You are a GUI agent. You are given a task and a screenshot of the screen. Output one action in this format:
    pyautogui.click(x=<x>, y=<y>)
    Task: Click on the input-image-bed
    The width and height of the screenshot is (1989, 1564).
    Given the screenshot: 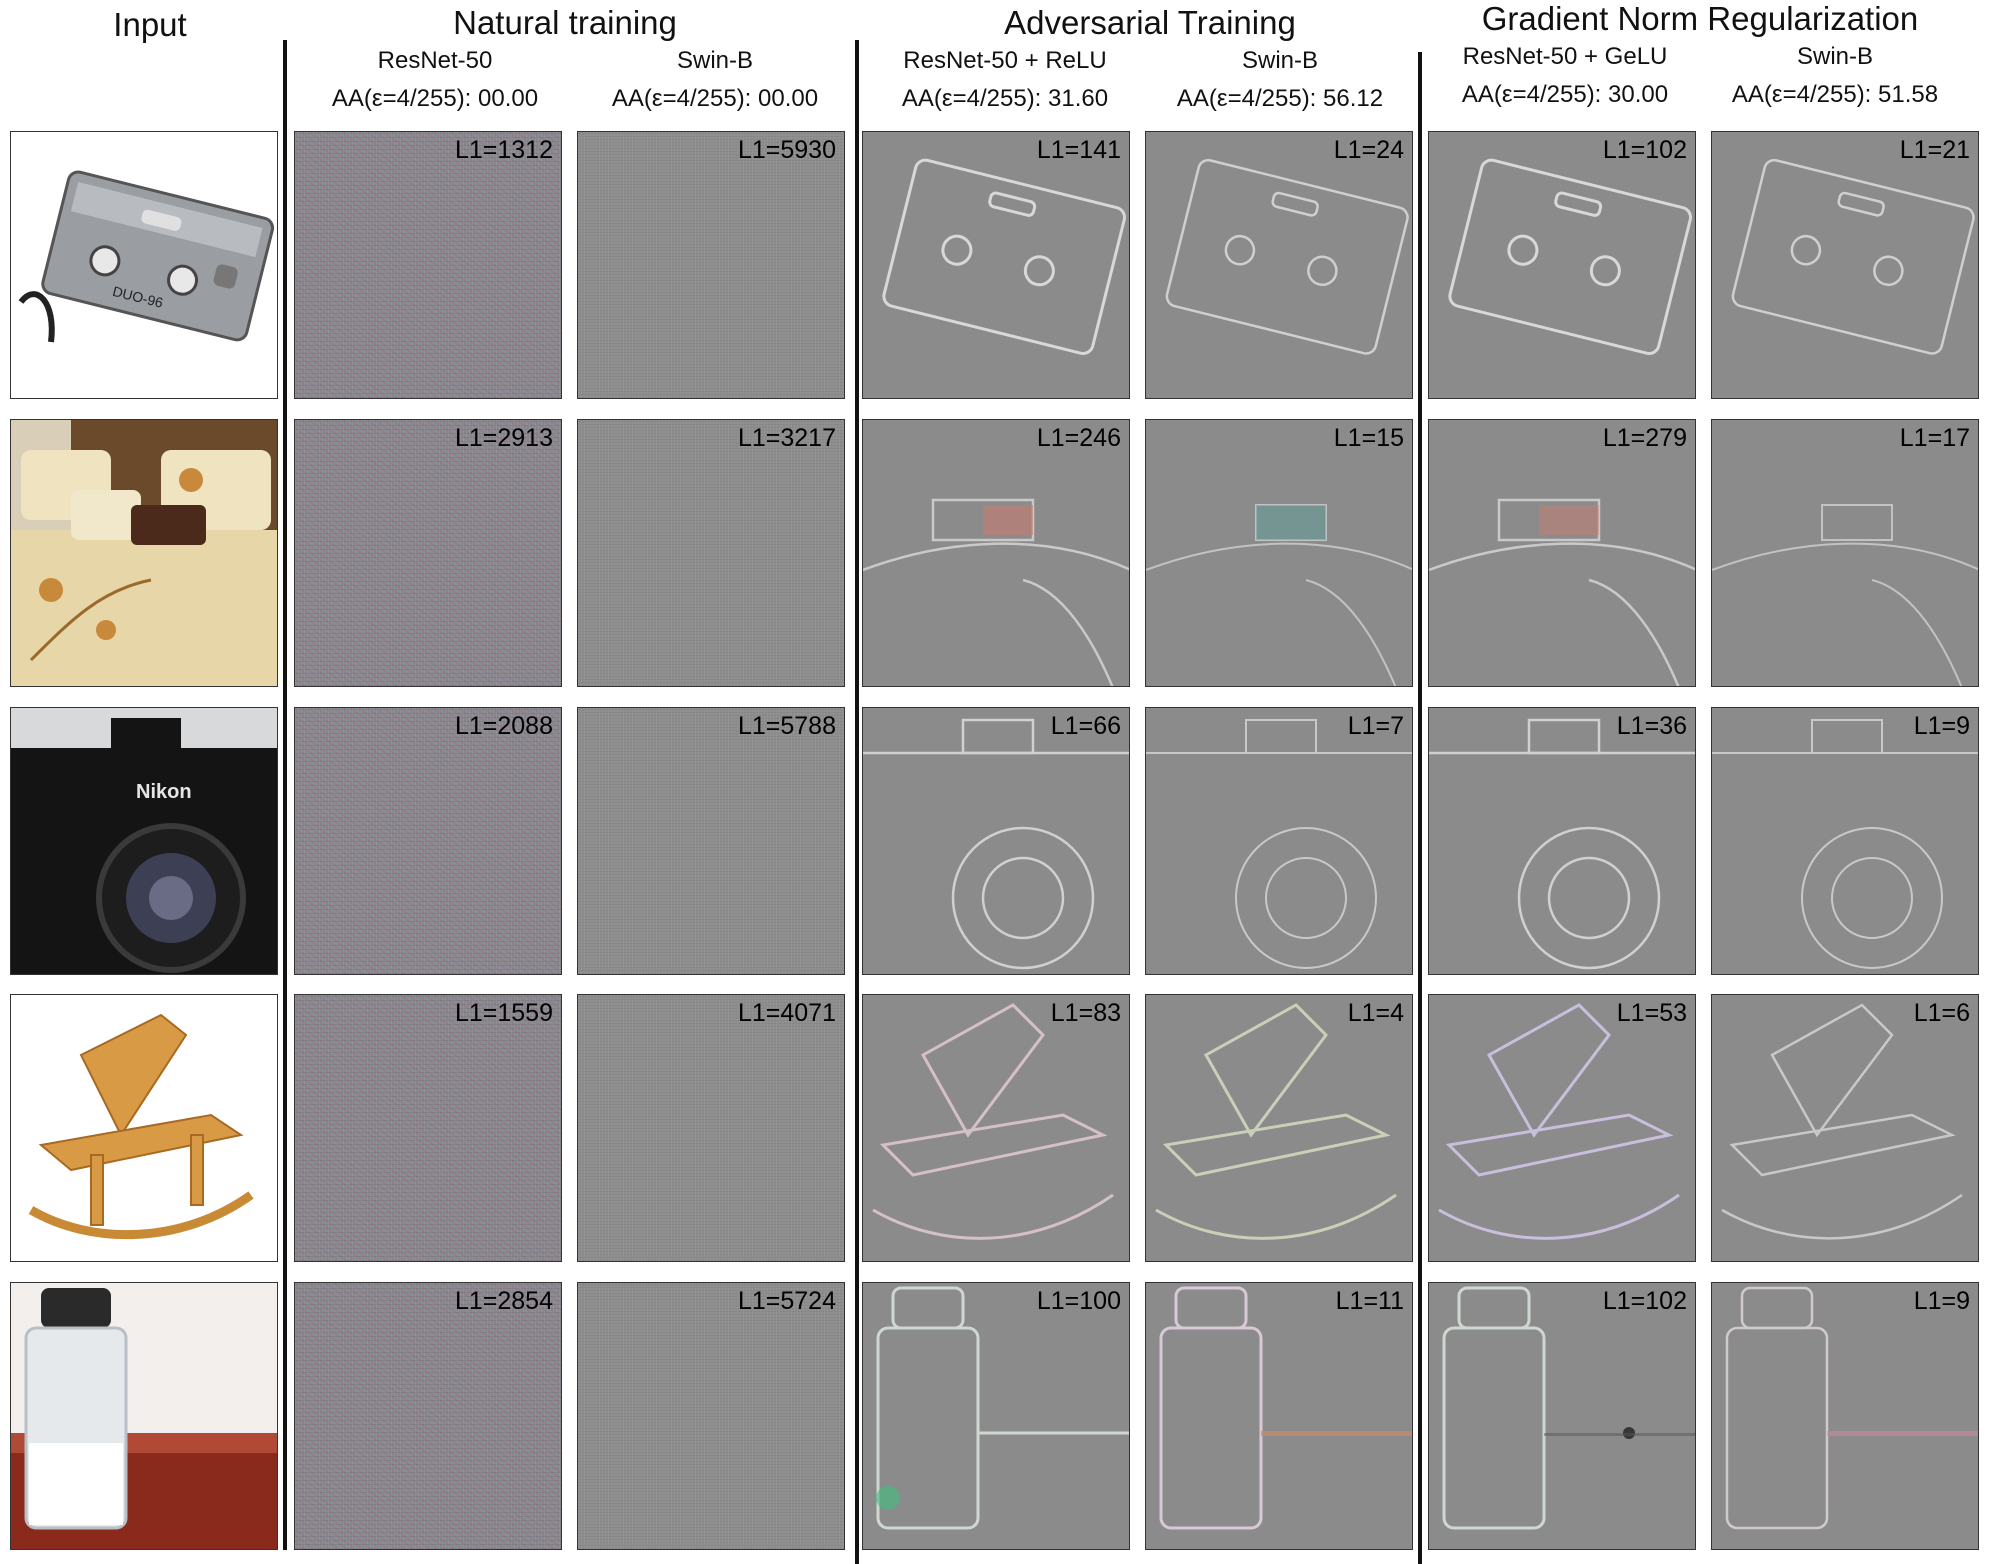 What is the action you would take?
    pyautogui.click(x=144, y=553)
    